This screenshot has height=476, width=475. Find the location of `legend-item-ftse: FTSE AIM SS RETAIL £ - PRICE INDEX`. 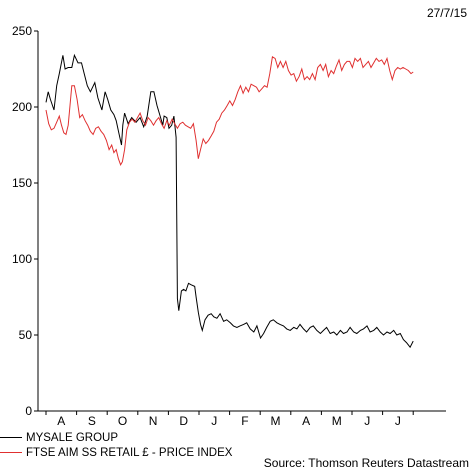

legend-item-ftse: FTSE AIM SS RETAIL £ - PRICE INDEX is located at coordinates (116, 452).